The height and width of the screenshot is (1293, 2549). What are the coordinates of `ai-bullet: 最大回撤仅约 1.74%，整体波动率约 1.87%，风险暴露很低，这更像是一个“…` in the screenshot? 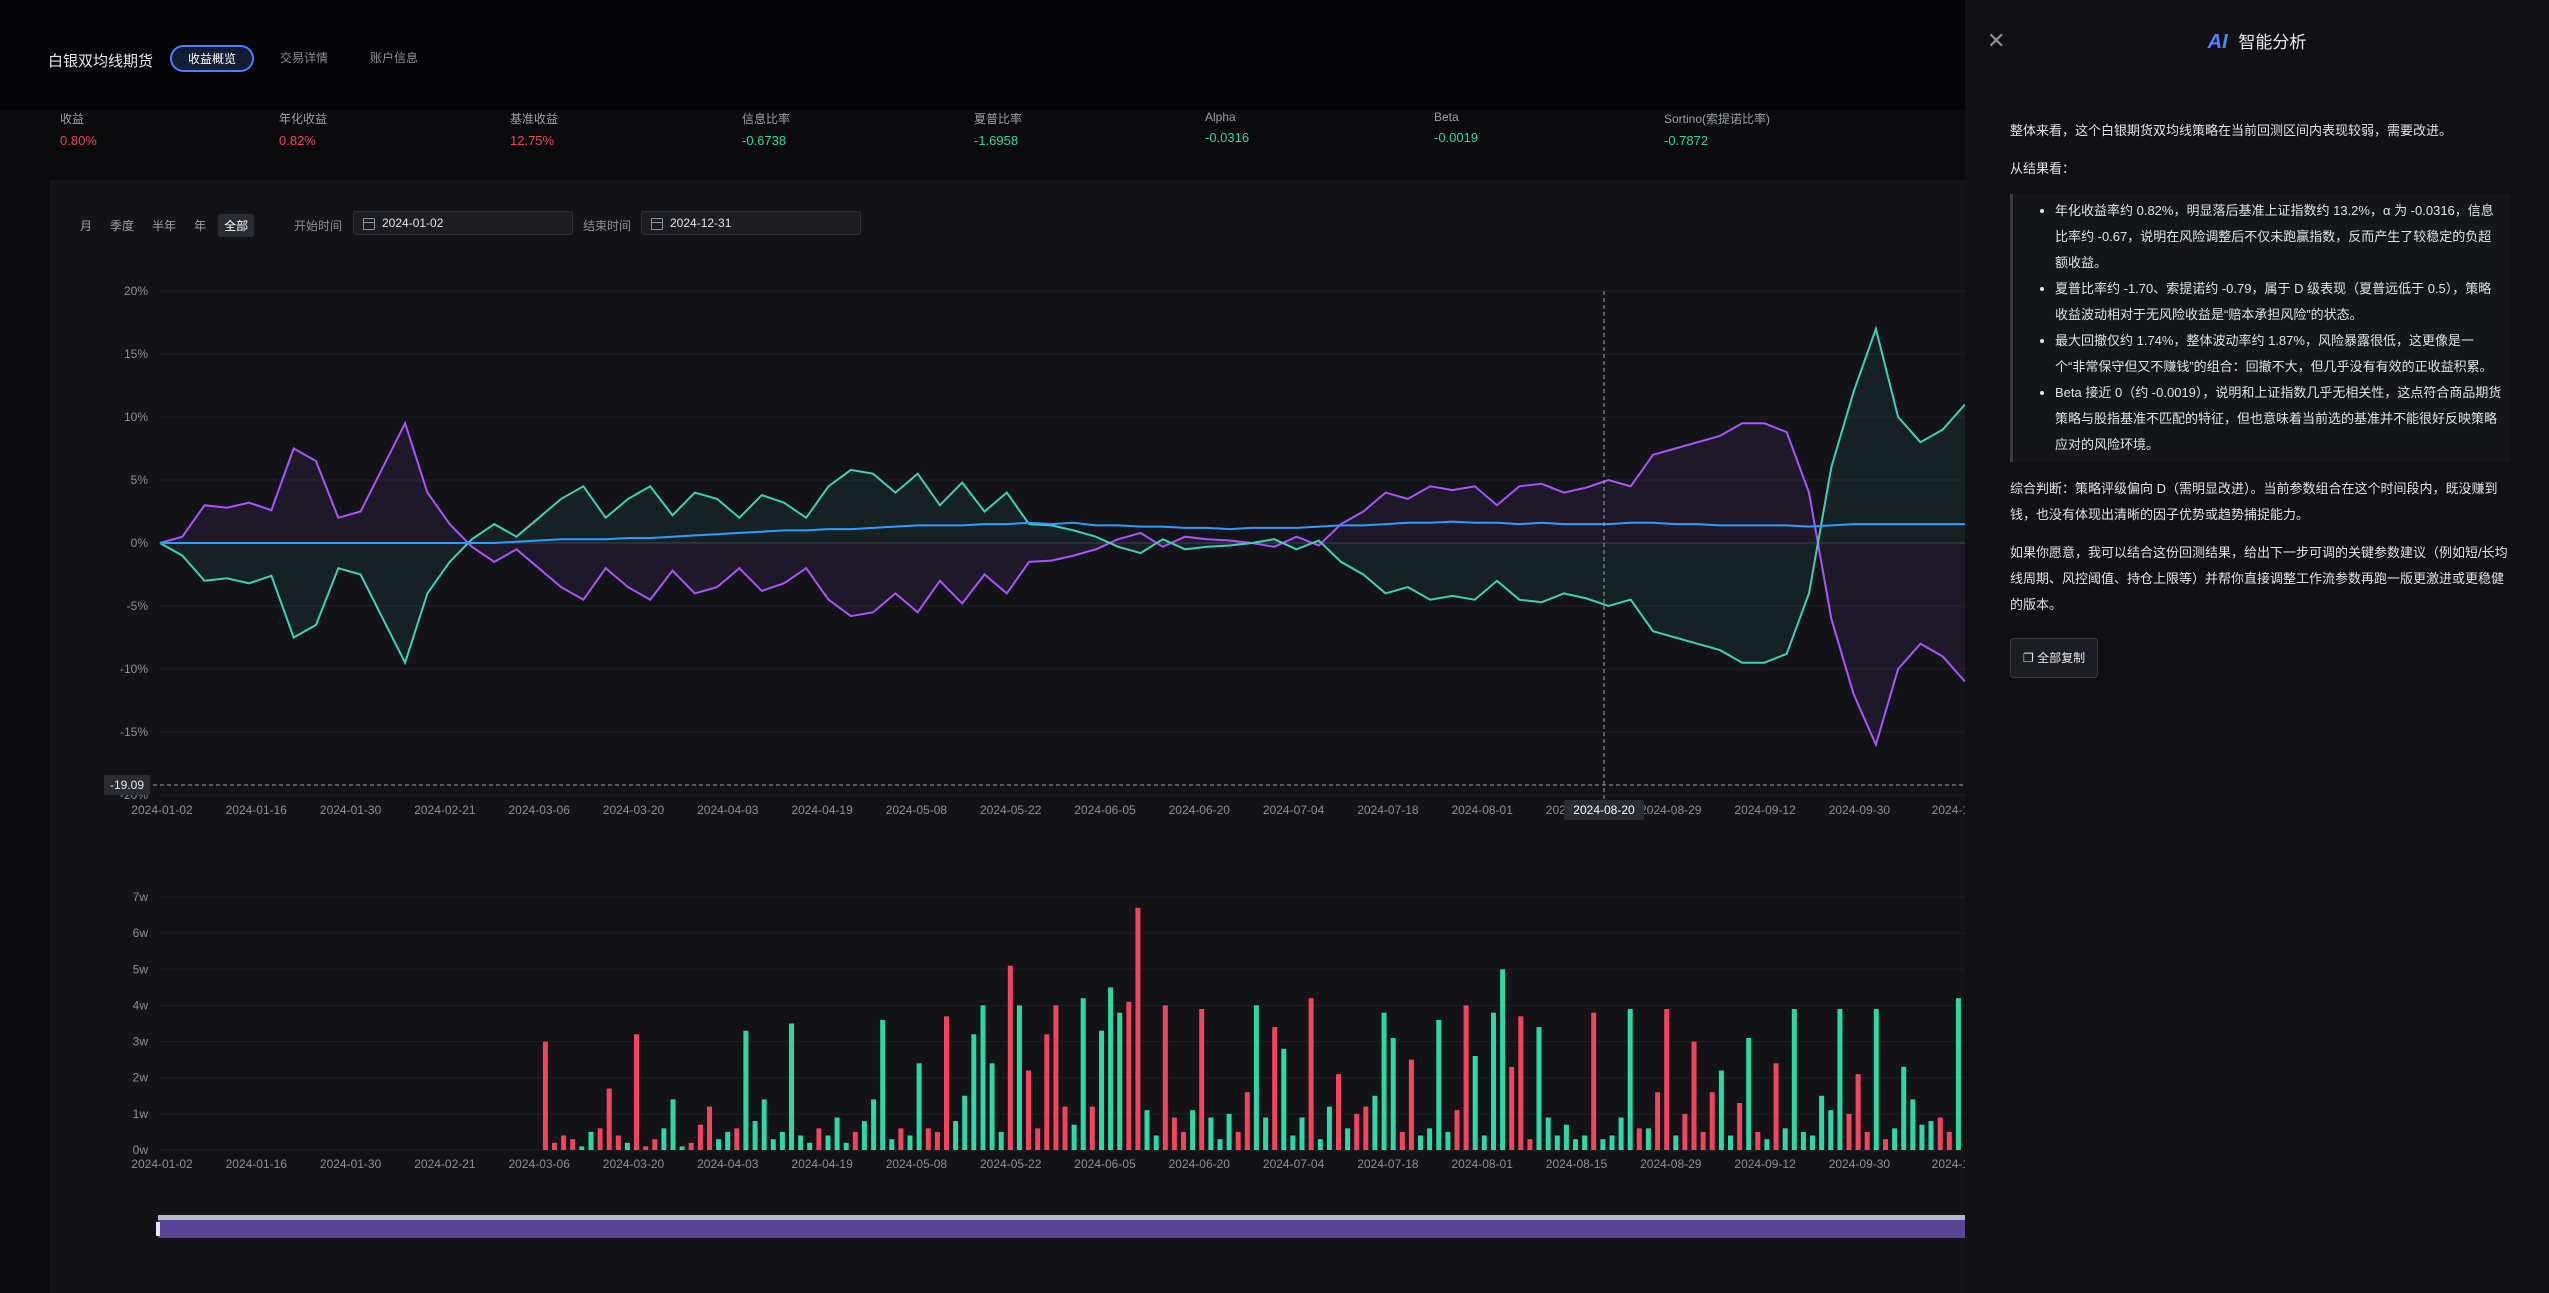 It's located at (2278, 354).